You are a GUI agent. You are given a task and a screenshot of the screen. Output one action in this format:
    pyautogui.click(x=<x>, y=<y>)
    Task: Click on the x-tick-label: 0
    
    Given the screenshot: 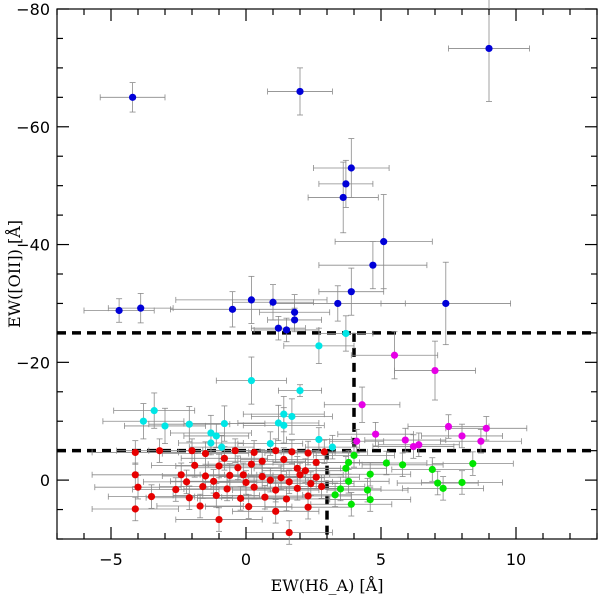 What is the action you would take?
    pyautogui.click(x=246, y=559)
    